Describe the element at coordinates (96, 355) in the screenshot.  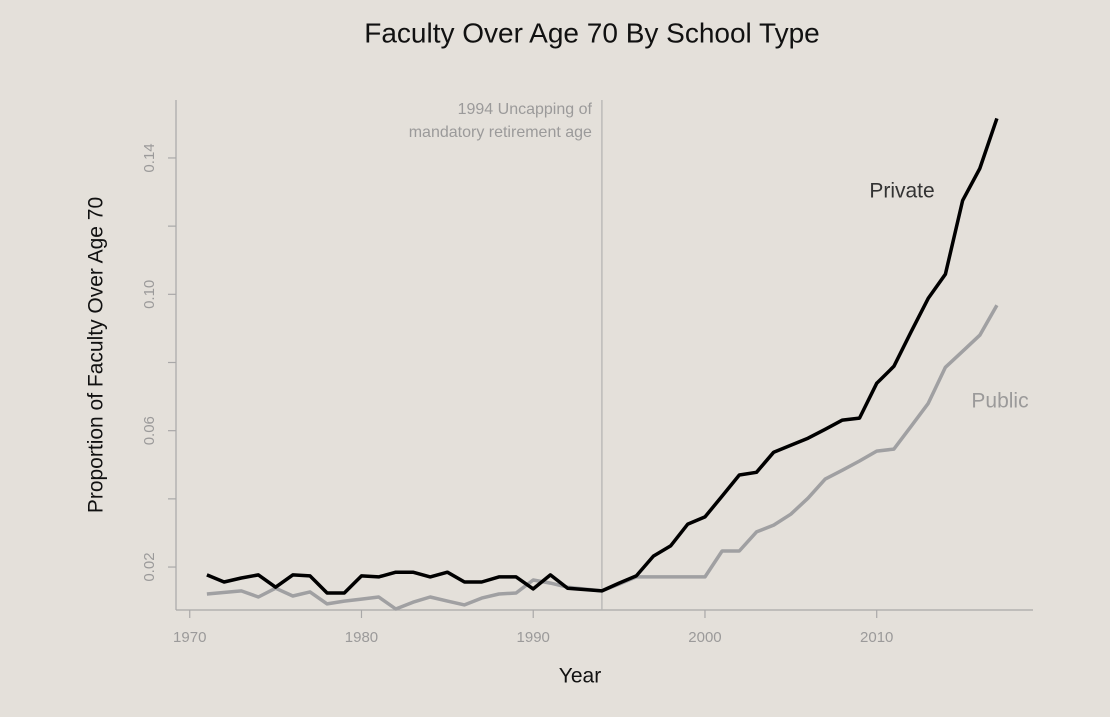
I see `y-axis-label: Proportion of Faculty Over Age 70` at that location.